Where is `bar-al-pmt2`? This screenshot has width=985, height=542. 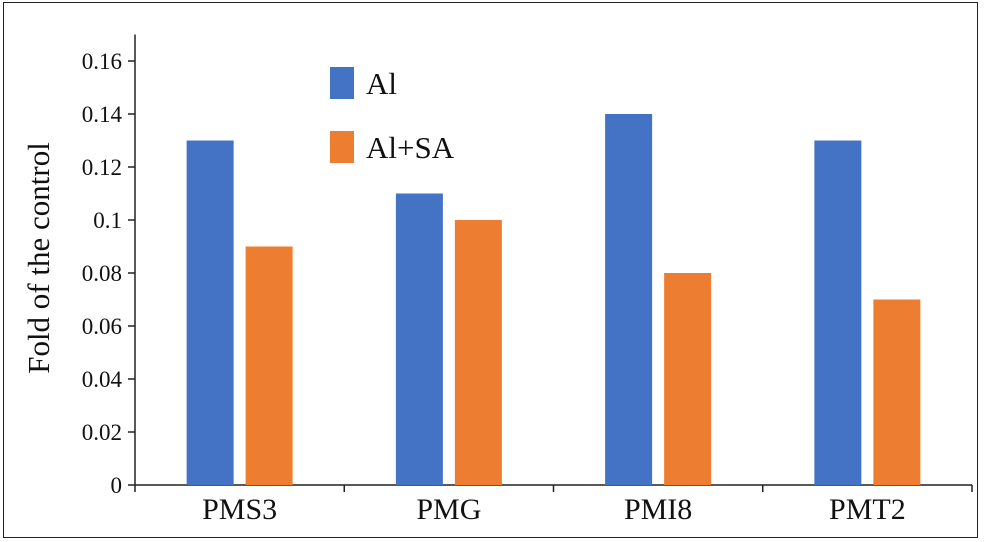
bar-al-pmt2 is located at coordinates (838, 312).